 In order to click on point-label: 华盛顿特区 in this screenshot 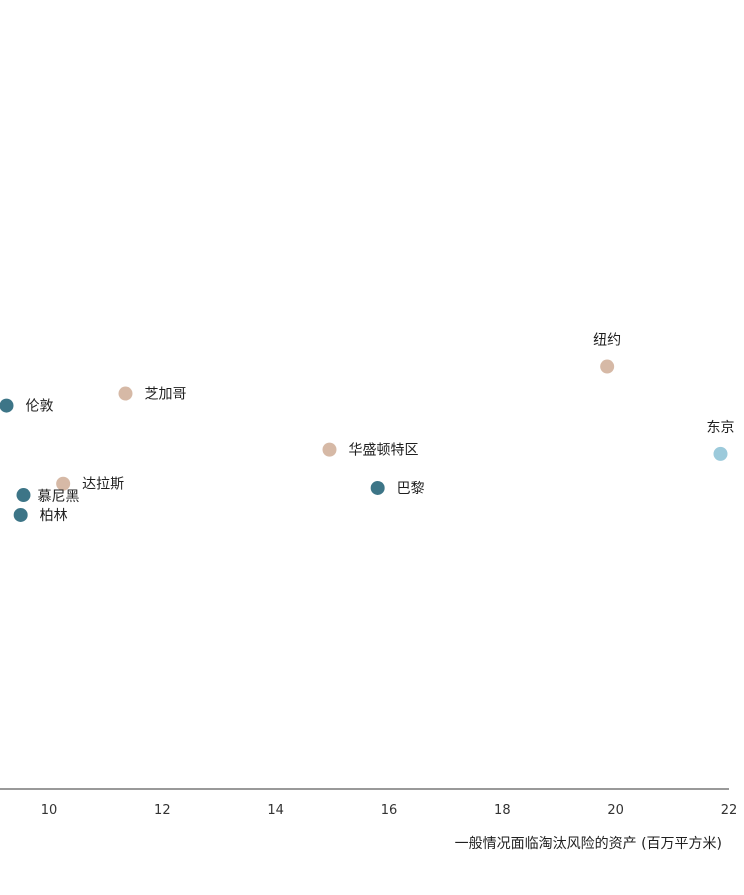, I will do `click(384, 451)`.